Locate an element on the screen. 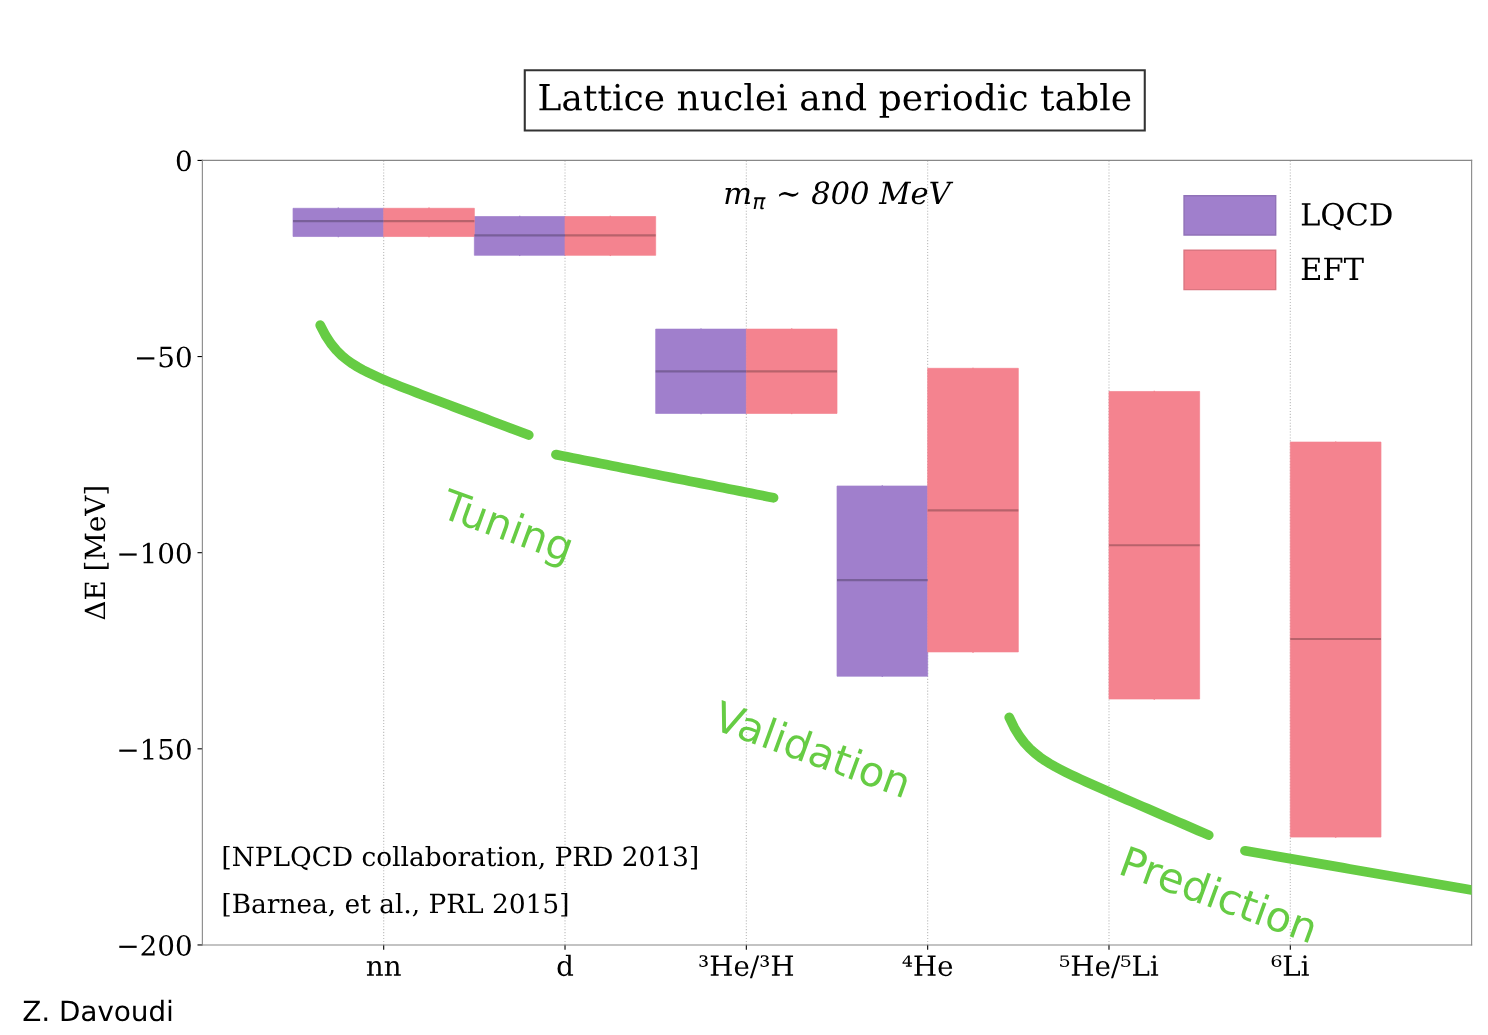 This screenshot has height=1035, width=1488. text: Z. Davoudi is located at coordinates (97, 1010).